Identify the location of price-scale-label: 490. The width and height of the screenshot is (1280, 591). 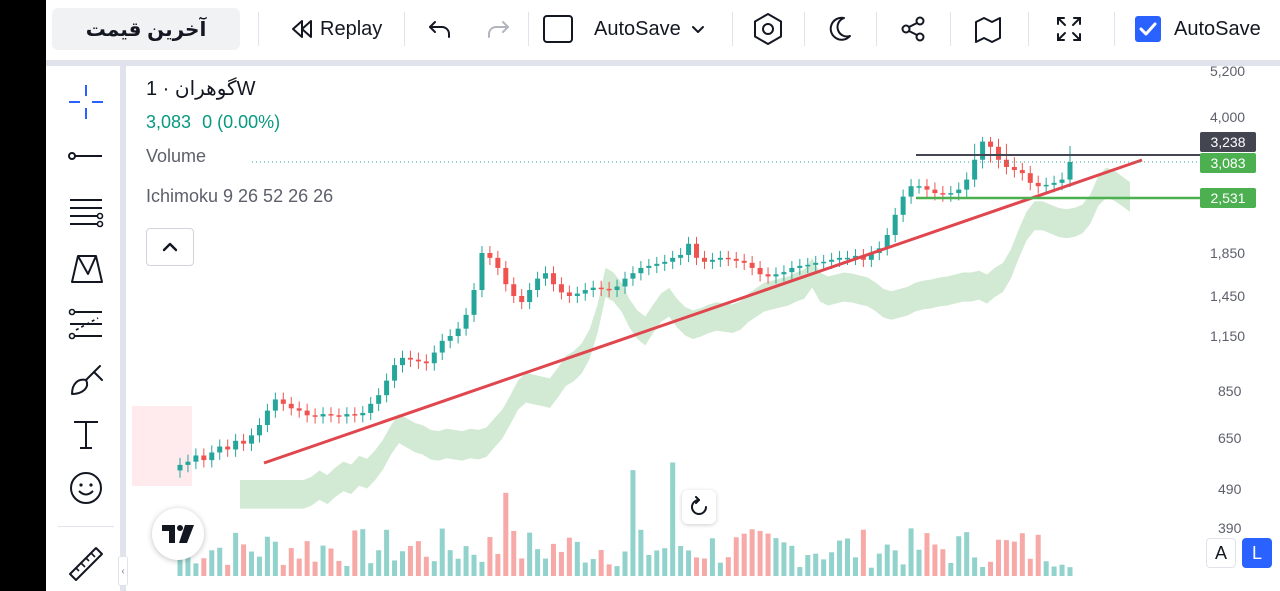
(1230, 489).